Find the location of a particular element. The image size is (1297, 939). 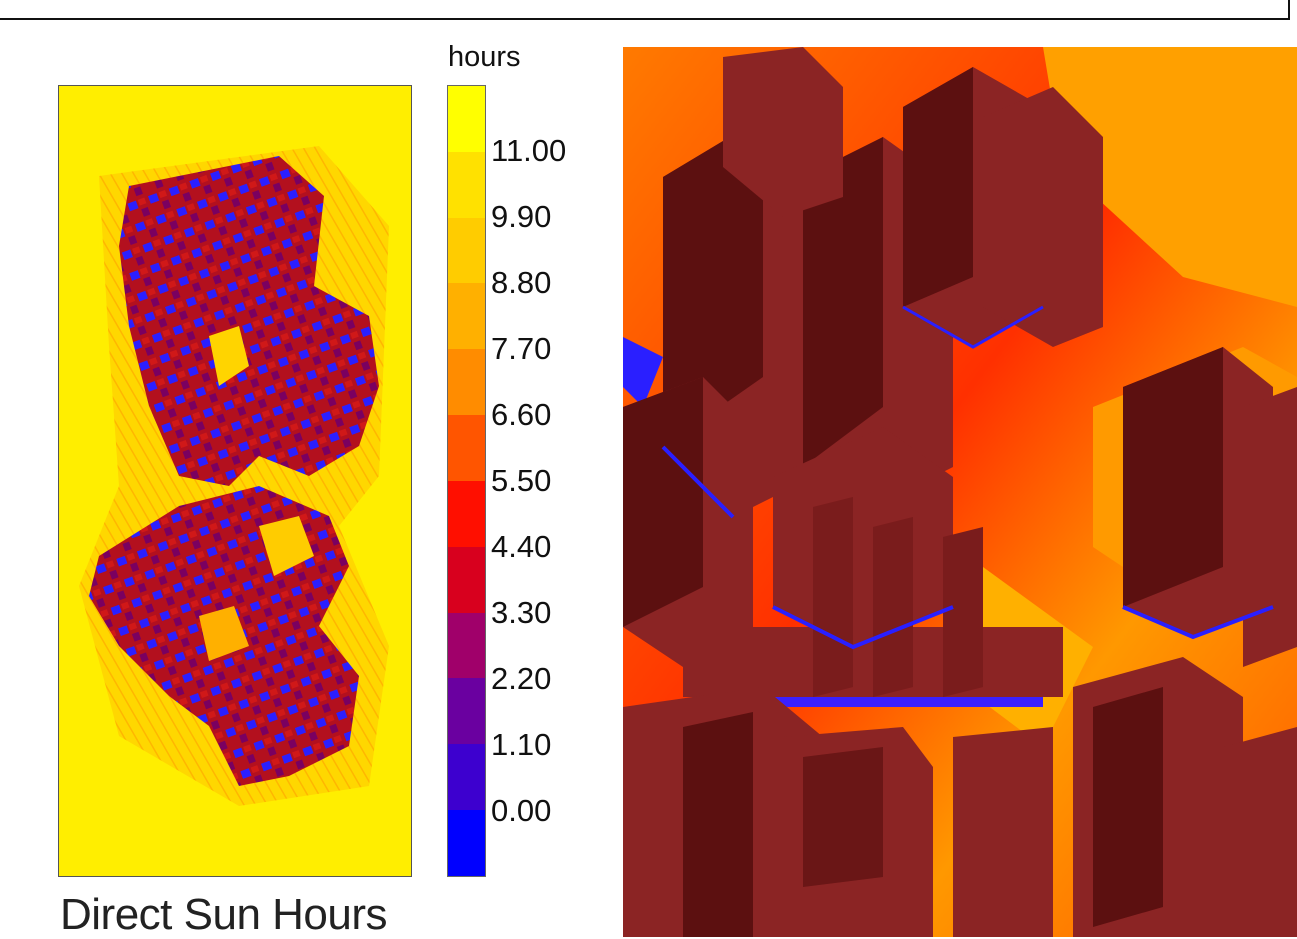

legend-tick-label: 2.20 is located at coordinates (521, 678).